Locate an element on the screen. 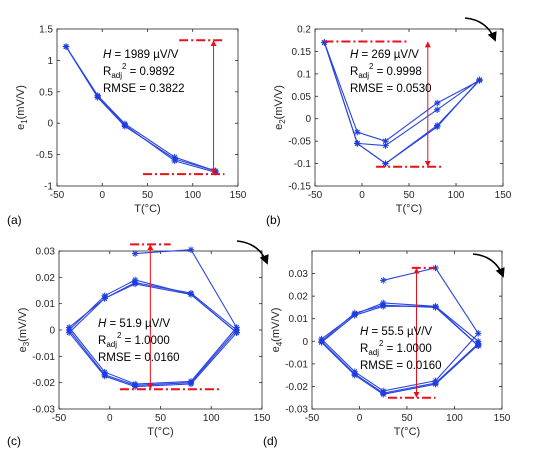 The image size is (550, 456). panel-label: (a) is located at coordinates (14, 220).